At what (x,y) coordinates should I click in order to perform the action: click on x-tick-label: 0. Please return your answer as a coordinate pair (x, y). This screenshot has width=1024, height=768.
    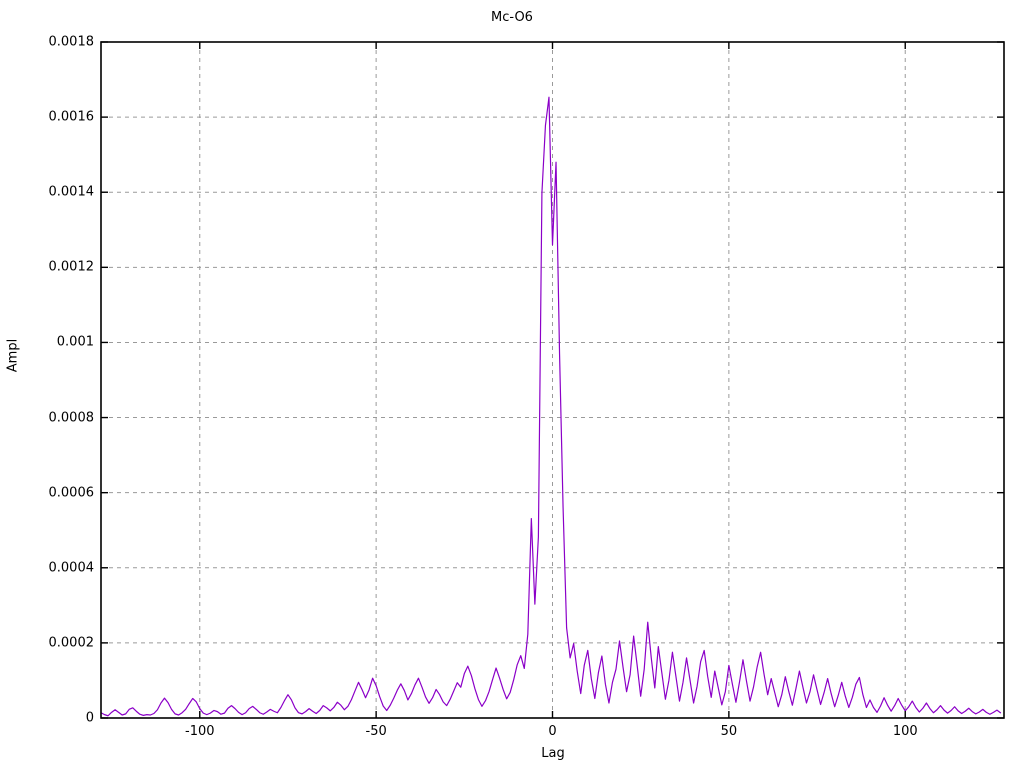
    Looking at the image, I should click on (552, 731).